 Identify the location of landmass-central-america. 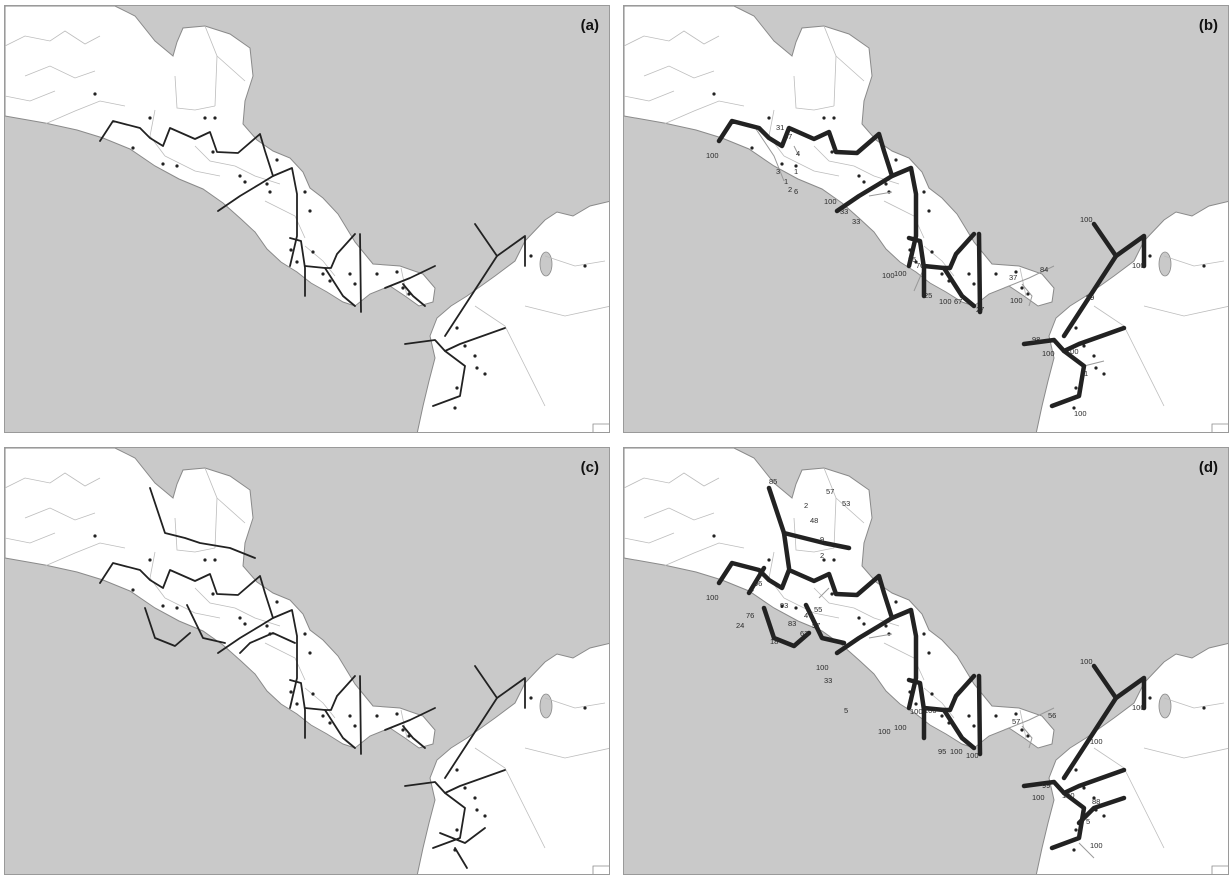
(839, 598).